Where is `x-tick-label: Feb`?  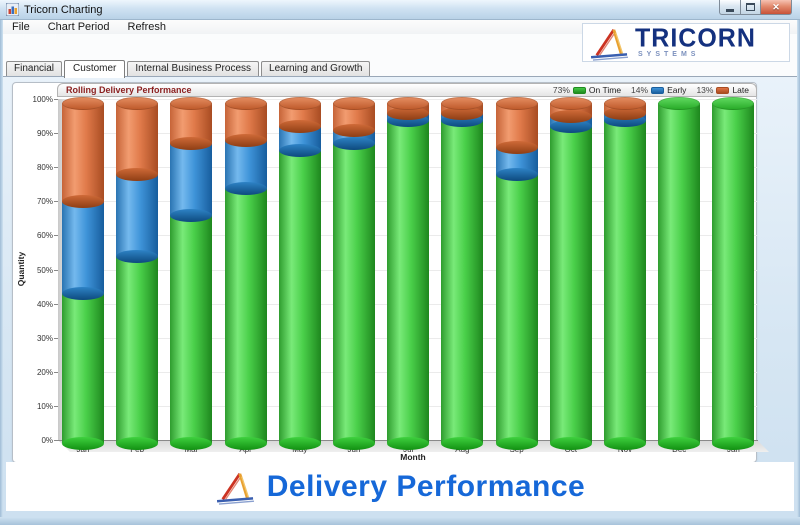 x-tick-label: Feb is located at coordinates (137, 449).